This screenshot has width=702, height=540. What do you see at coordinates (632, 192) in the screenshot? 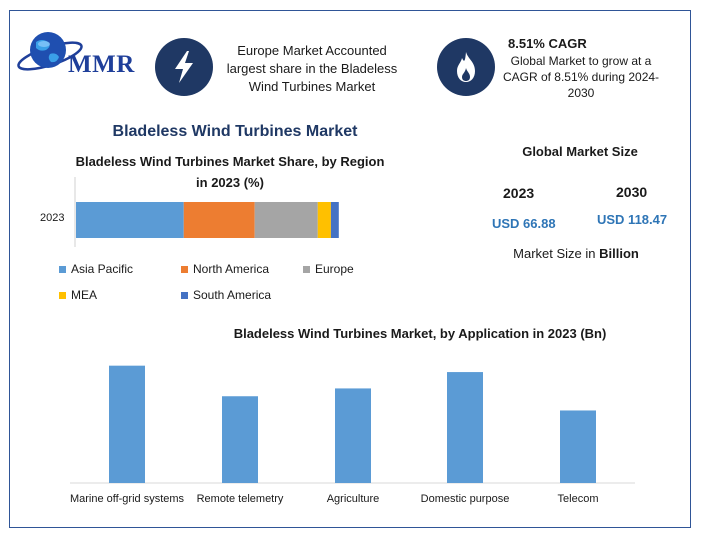
I see `year-end: 2030` at bounding box center [632, 192].